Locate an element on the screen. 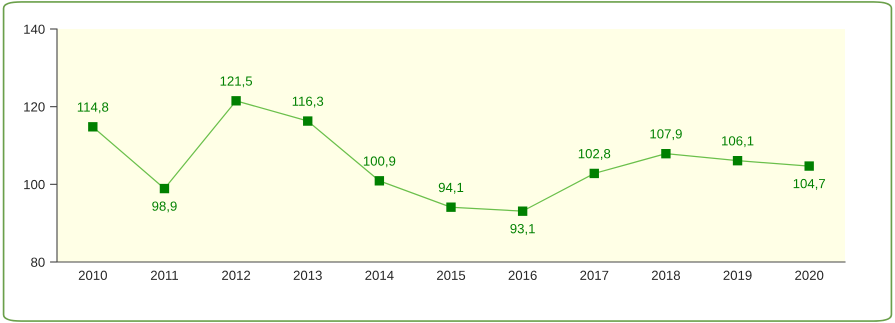 The width and height of the screenshot is (895, 323). data-label: 104,7 is located at coordinates (810, 184).